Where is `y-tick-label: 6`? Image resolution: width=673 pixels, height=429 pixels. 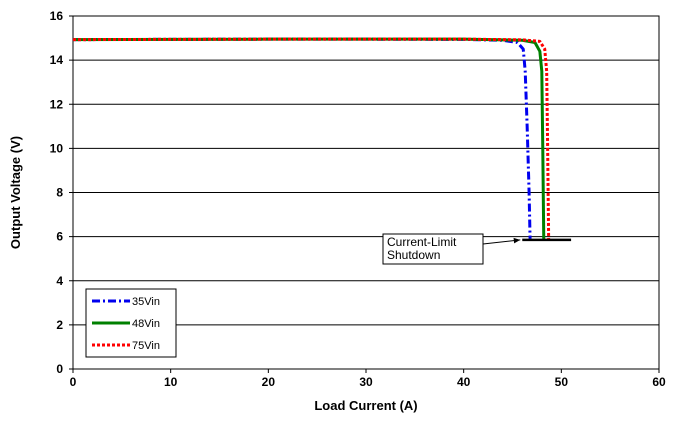
y-tick-label: 6 is located at coordinates (59, 237).